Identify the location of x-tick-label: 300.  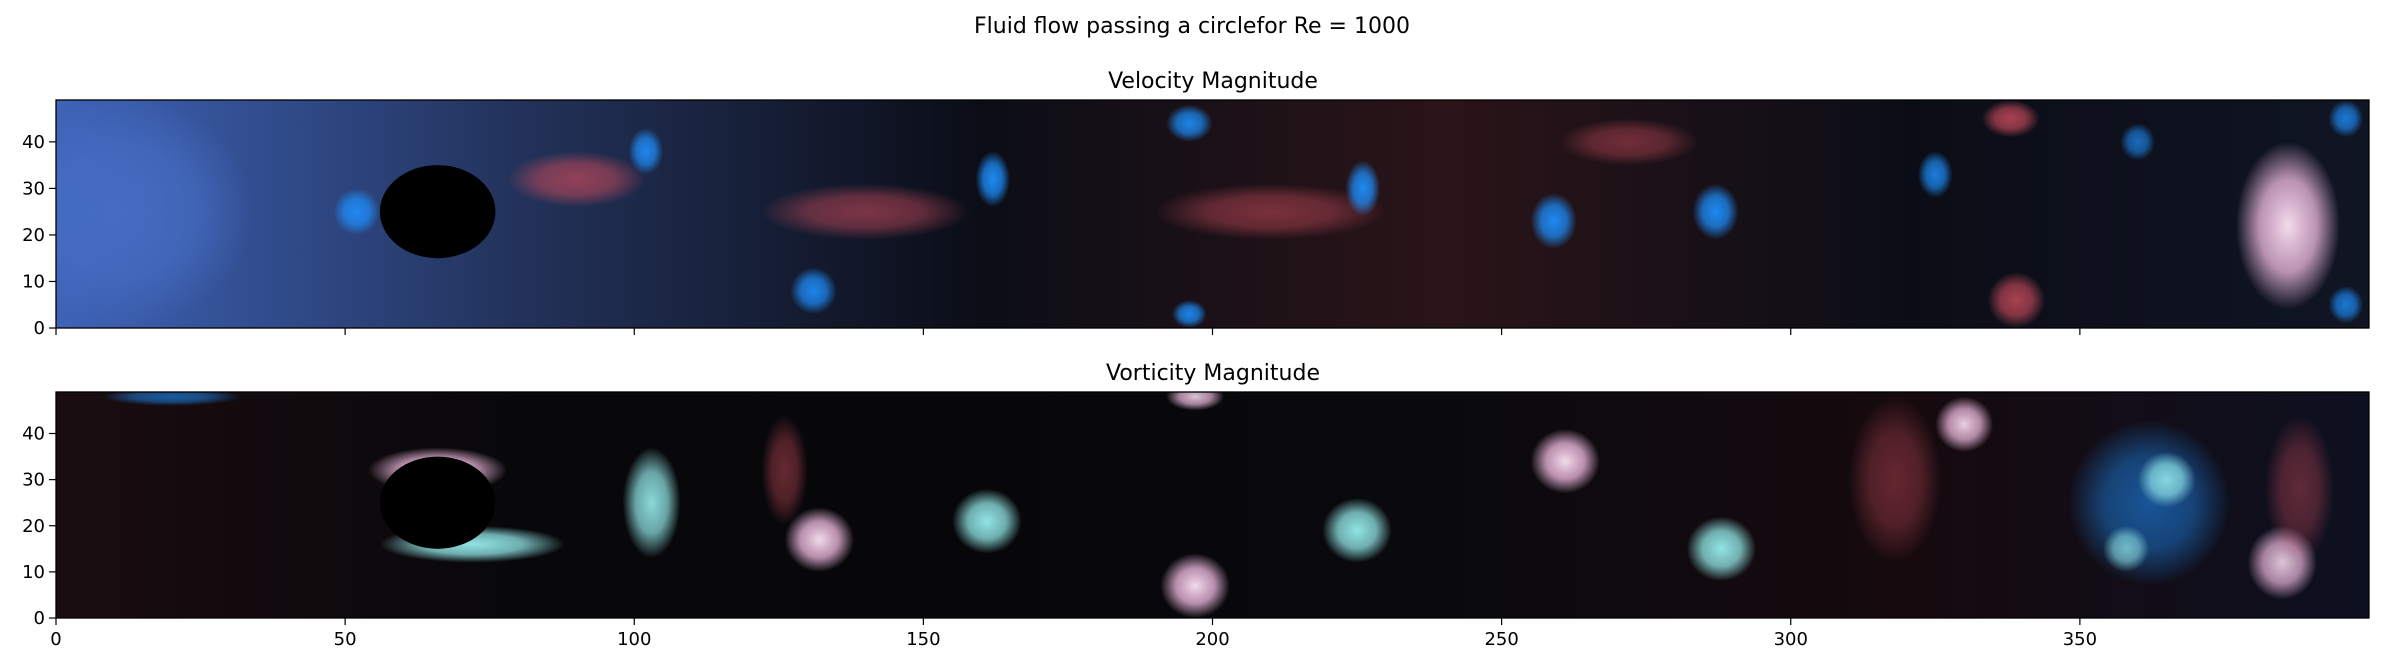
(1791, 639).